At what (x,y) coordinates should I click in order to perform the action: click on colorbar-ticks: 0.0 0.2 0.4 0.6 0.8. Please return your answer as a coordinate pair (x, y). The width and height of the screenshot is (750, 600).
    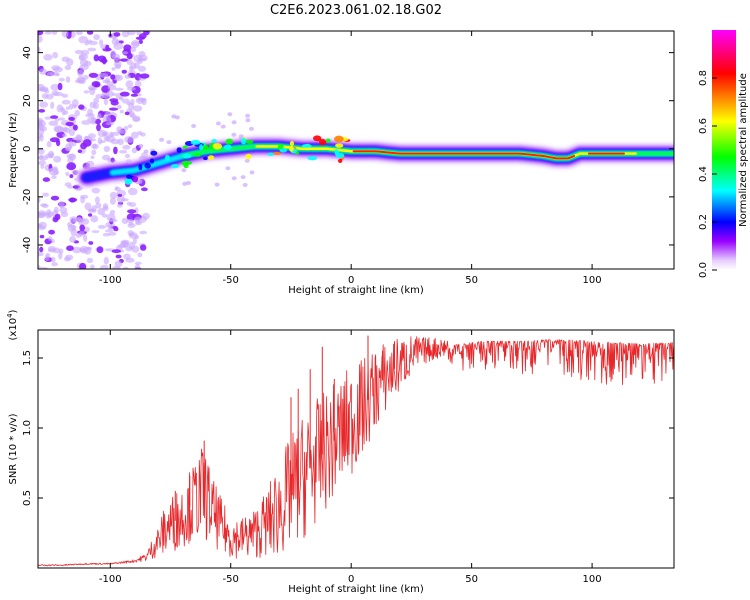
    Looking at the image, I should click on (707, 174).